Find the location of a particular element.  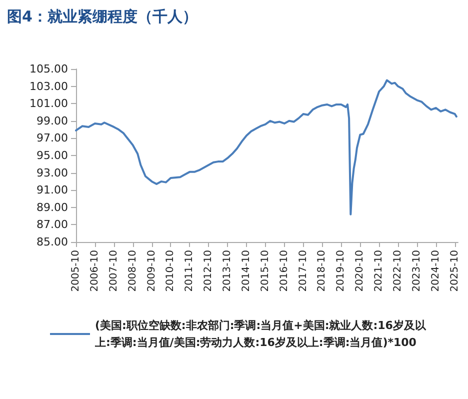

x-tick-label: 2009-10 is located at coordinates (152, 271).